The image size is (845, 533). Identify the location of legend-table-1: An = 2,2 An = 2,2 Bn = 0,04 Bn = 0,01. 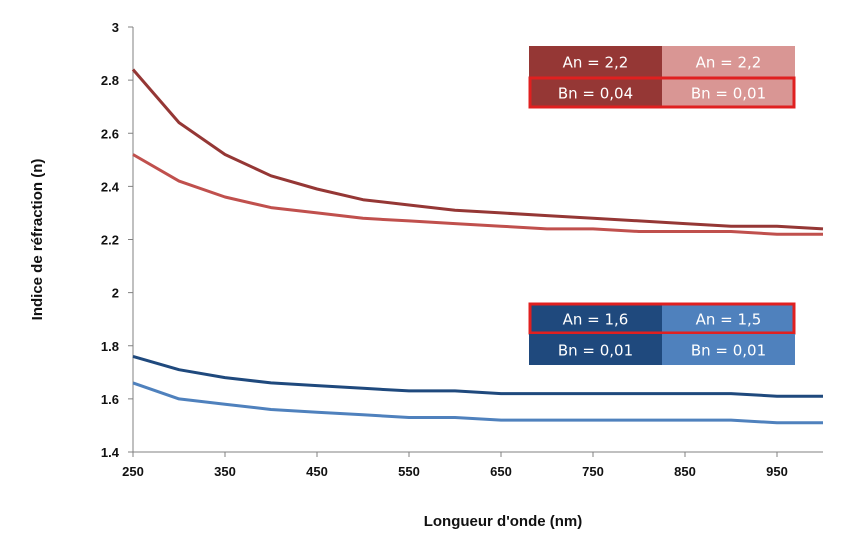
(662, 77).